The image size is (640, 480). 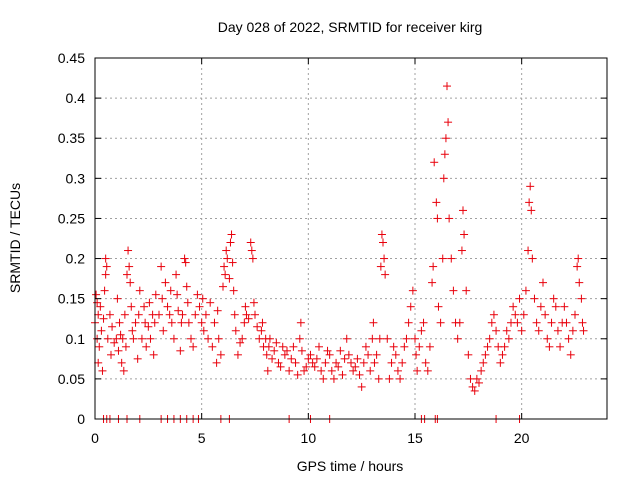 What do you see at coordinates (71, 218) in the screenshot?
I see `y-tick-label: 0.25` at bounding box center [71, 218].